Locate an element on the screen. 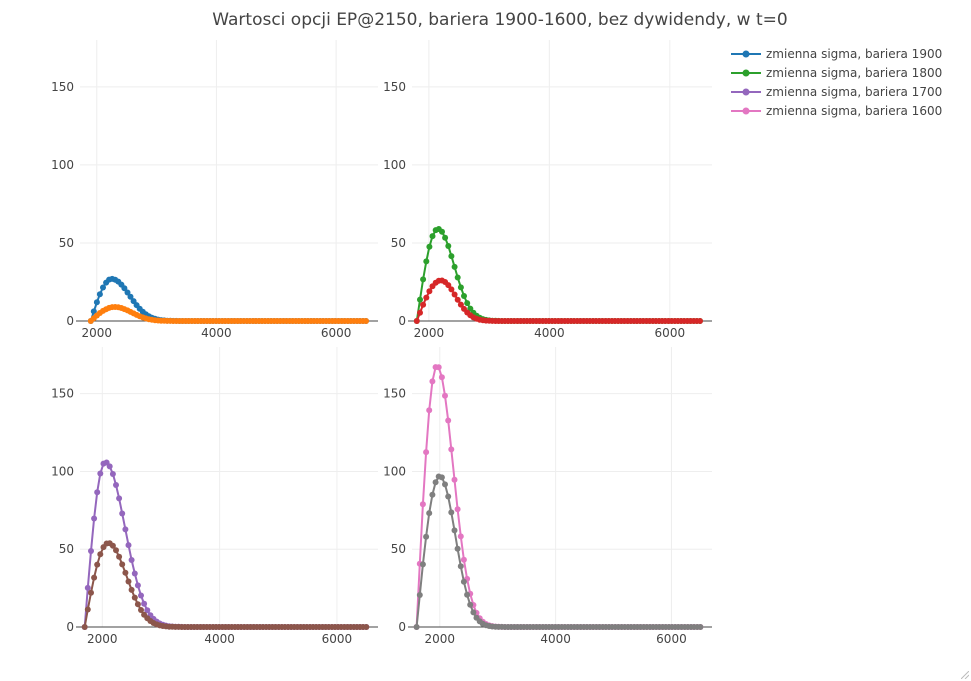  legend-item-4: zmienna sigma, bariera 1600 is located at coordinates (836, 111).